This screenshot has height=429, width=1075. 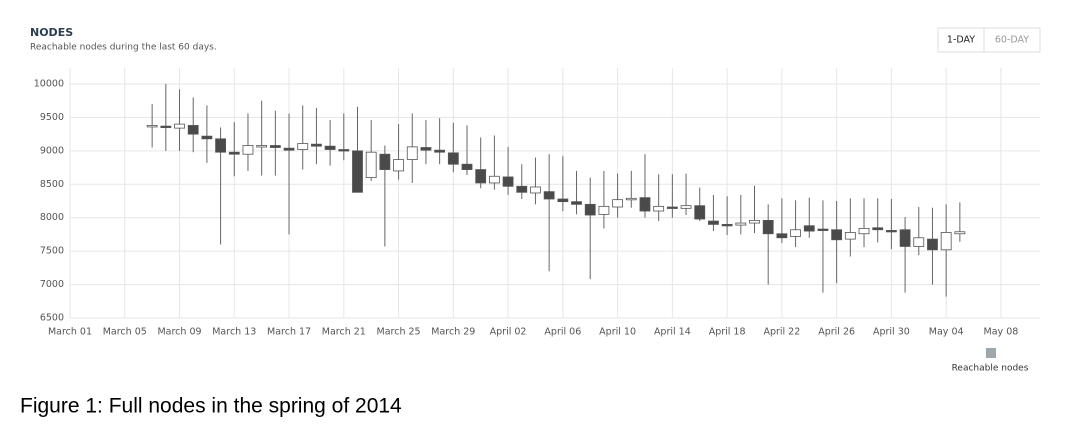 I want to click on x-tick-label: March 25, so click(x=399, y=332).